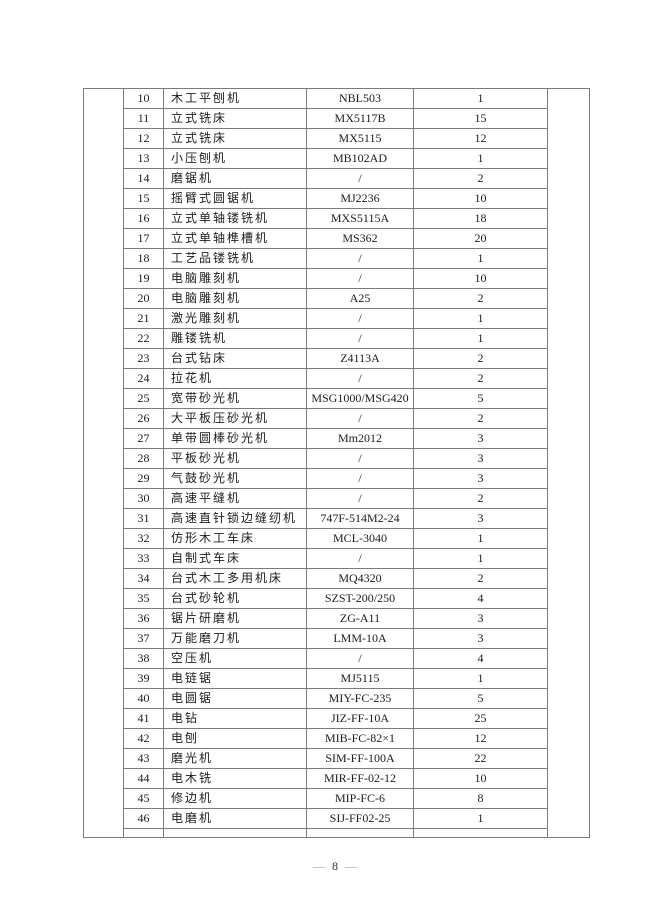  I want to click on cell-serial-number: 27, so click(144, 438).